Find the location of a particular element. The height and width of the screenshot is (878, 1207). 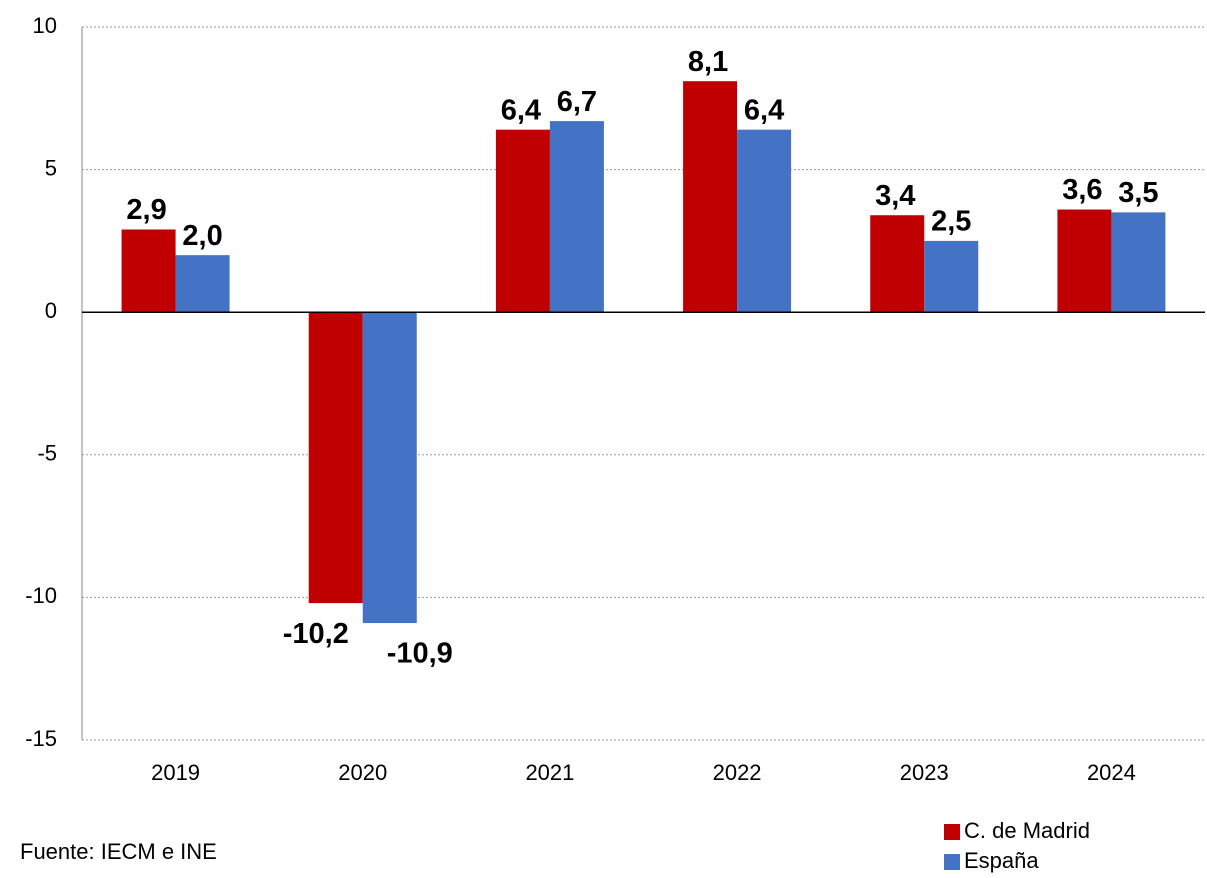

y-tick-label: 0 is located at coordinates (51, 310).